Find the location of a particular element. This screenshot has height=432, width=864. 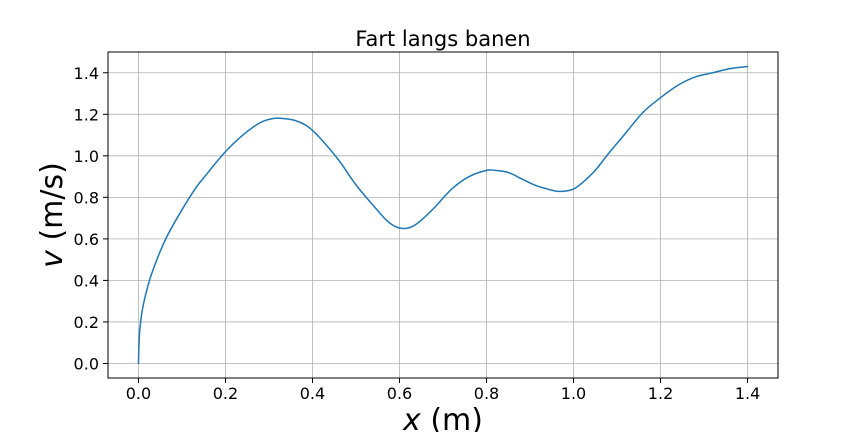

y-tick-label: 0.8 is located at coordinates (86, 197).